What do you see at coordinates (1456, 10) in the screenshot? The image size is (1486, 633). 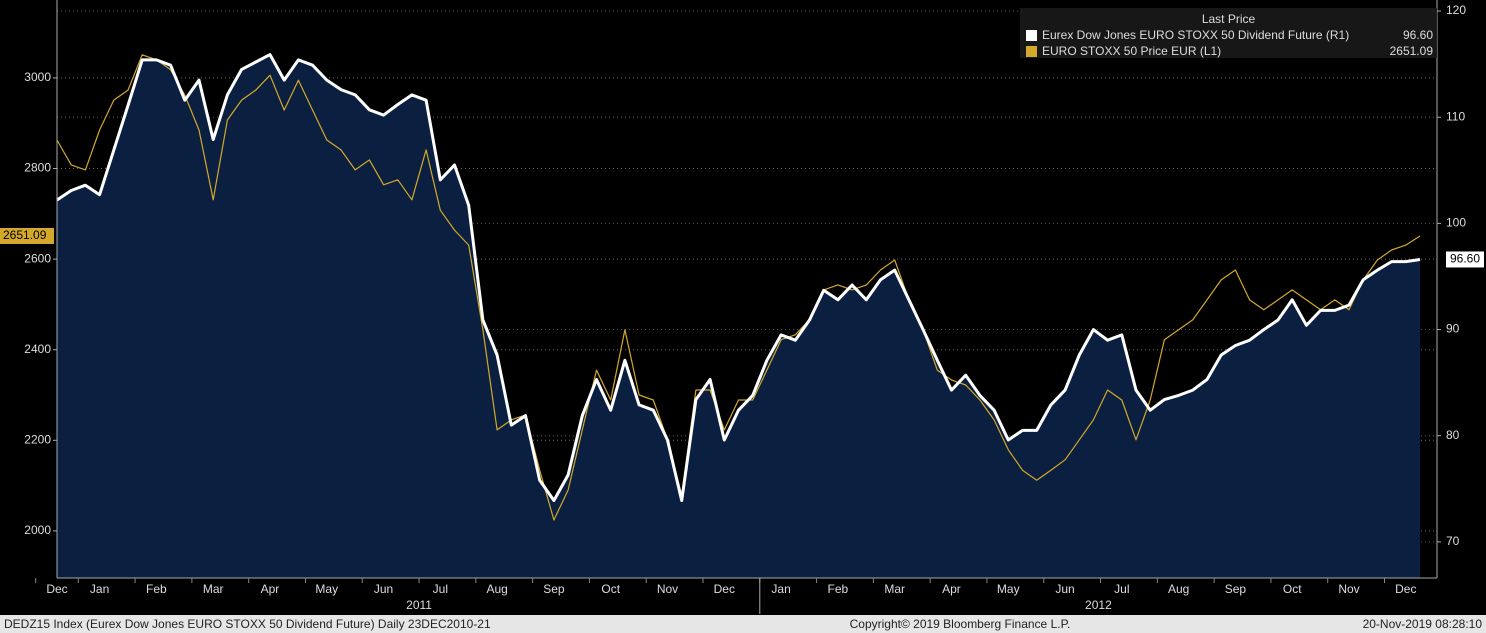 I see `y2-tick-label: 120` at bounding box center [1456, 10].